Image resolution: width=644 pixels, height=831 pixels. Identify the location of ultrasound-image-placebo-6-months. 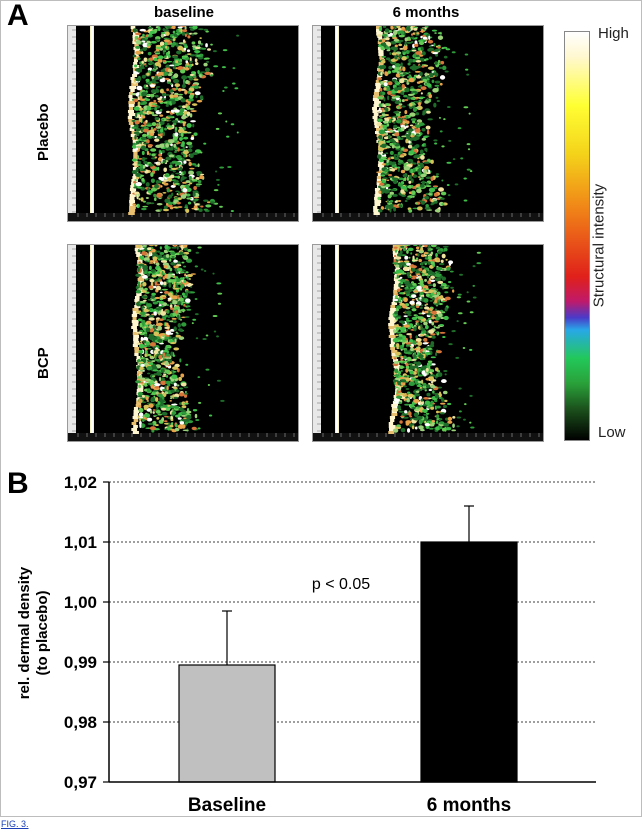
(428, 123).